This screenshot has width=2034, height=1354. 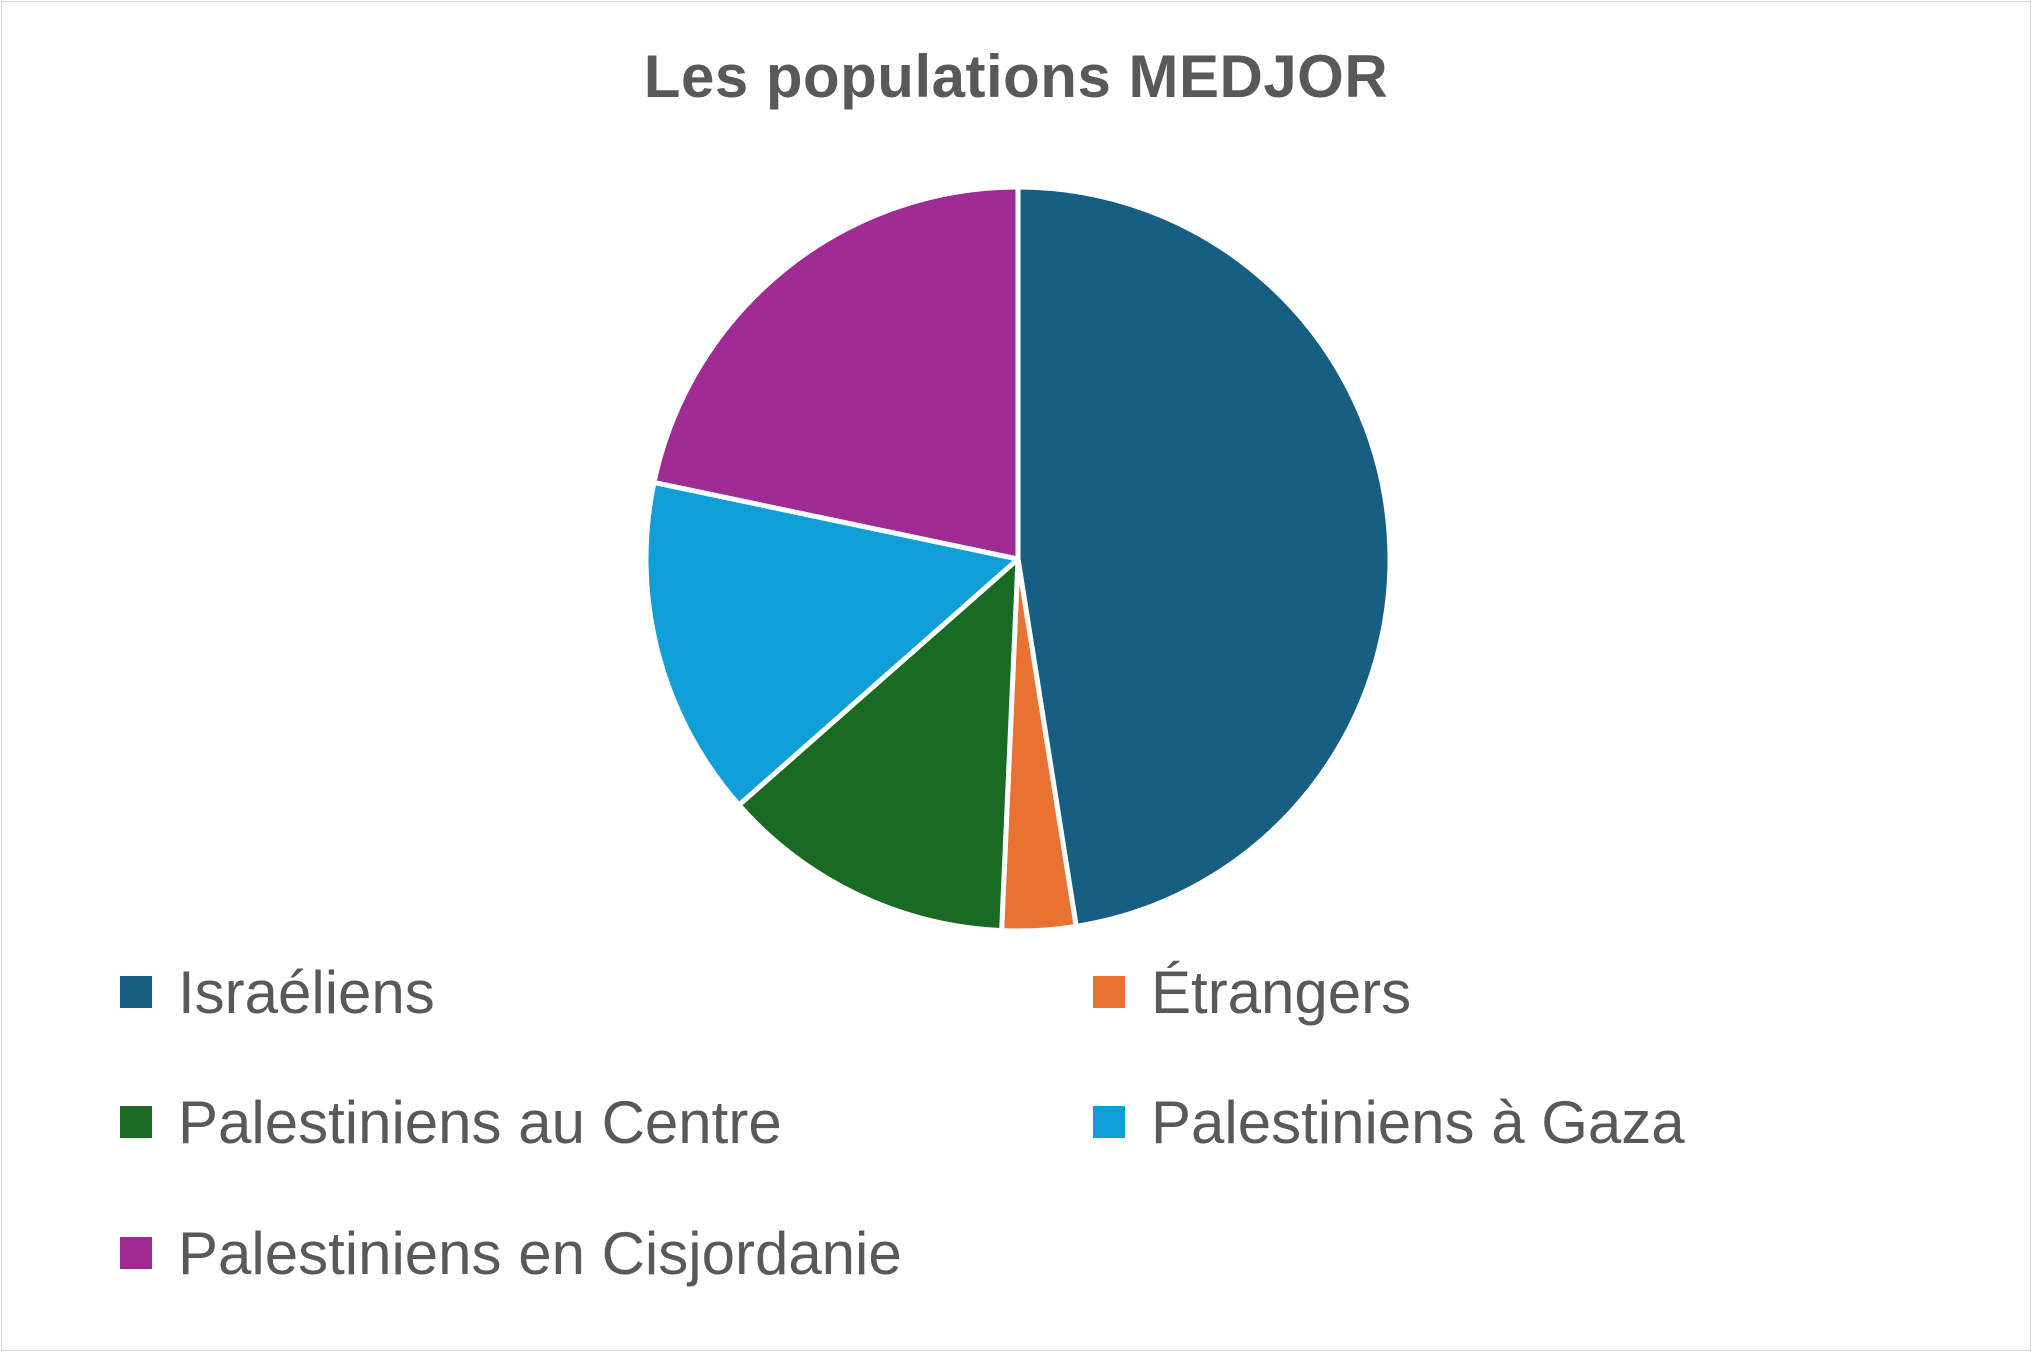 I want to click on legend-label-palestiniens-cisjordanie: Palestiniens en Cisjordanie, so click(x=540, y=1253).